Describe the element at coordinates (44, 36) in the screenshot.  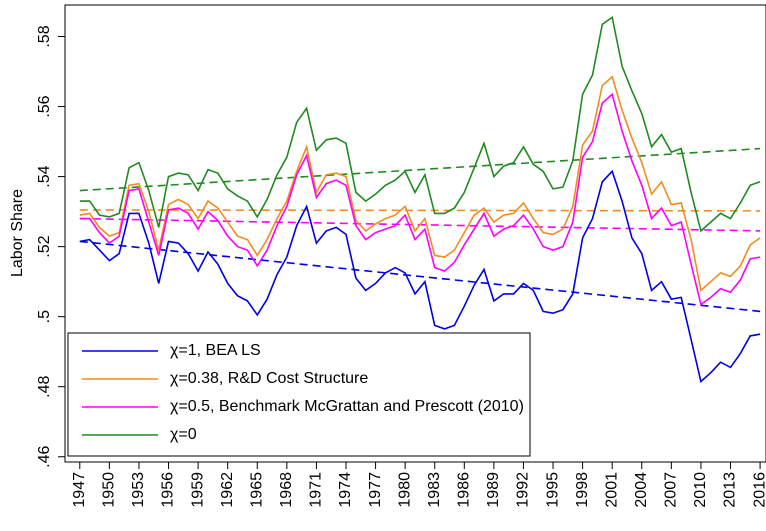
I see `y-tick-label: .58` at that location.